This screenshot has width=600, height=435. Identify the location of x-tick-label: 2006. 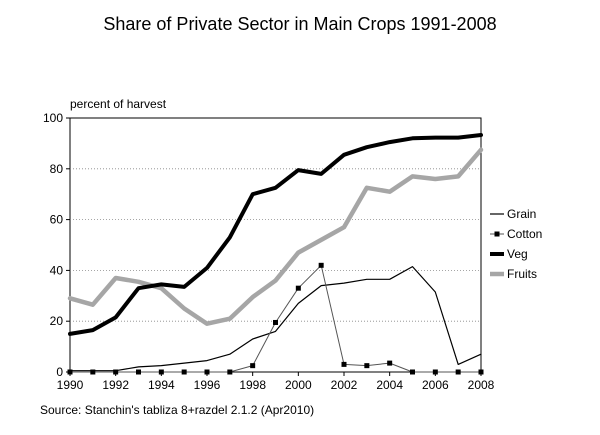
(435, 385).